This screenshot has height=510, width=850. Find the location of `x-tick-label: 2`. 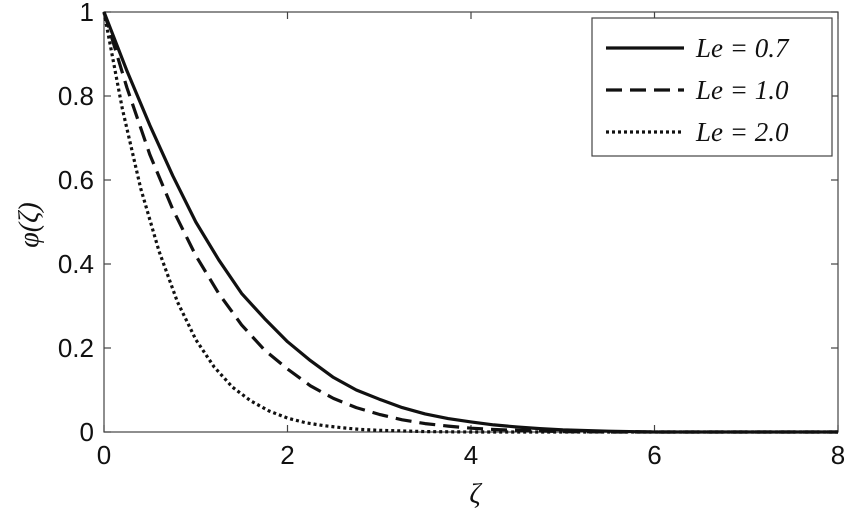

x-tick-label: 2 is located at coordinates (287, 455).